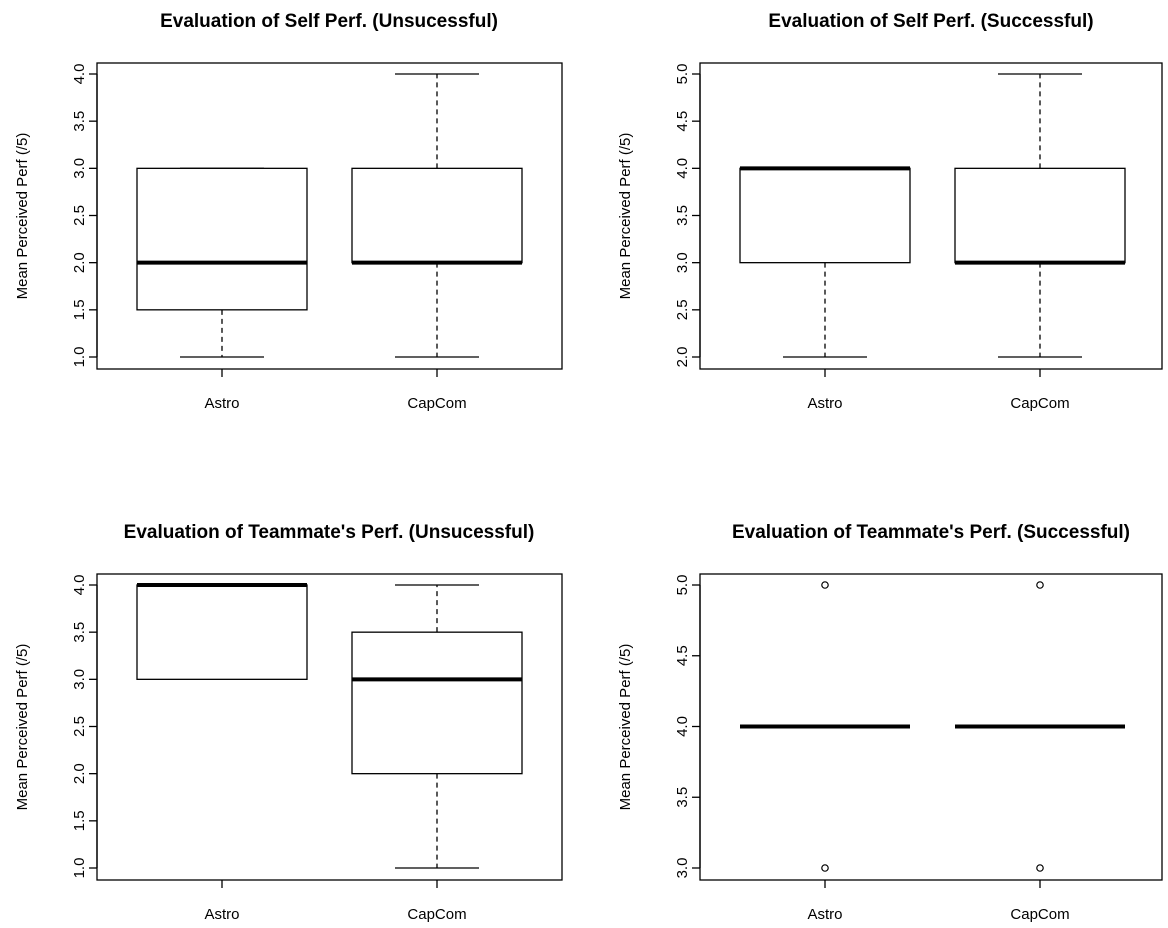  Describe the element at coordinates (930, 21) in the screenshot. I see `panel-title: Evaluation of Self Perf. (Successful)` at that location.